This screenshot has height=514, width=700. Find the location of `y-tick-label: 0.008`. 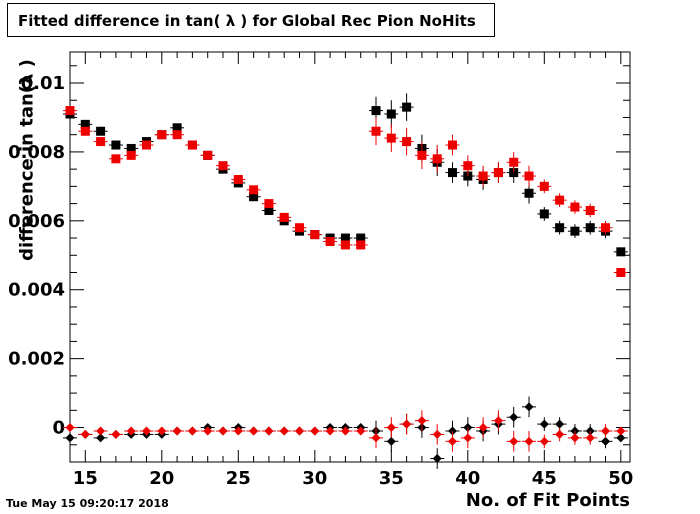

y-tick-label: 0.008 is located at coordinates (36, 152).